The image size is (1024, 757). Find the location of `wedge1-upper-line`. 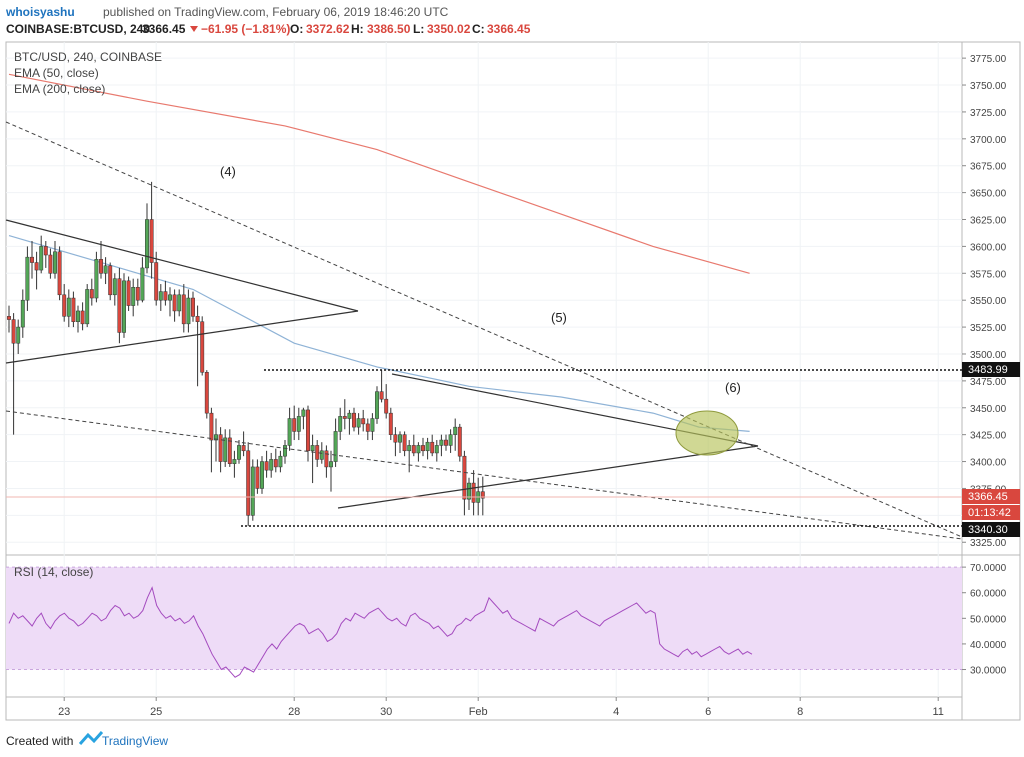

wedge1-upper-line is located at coordinates (182, 265).